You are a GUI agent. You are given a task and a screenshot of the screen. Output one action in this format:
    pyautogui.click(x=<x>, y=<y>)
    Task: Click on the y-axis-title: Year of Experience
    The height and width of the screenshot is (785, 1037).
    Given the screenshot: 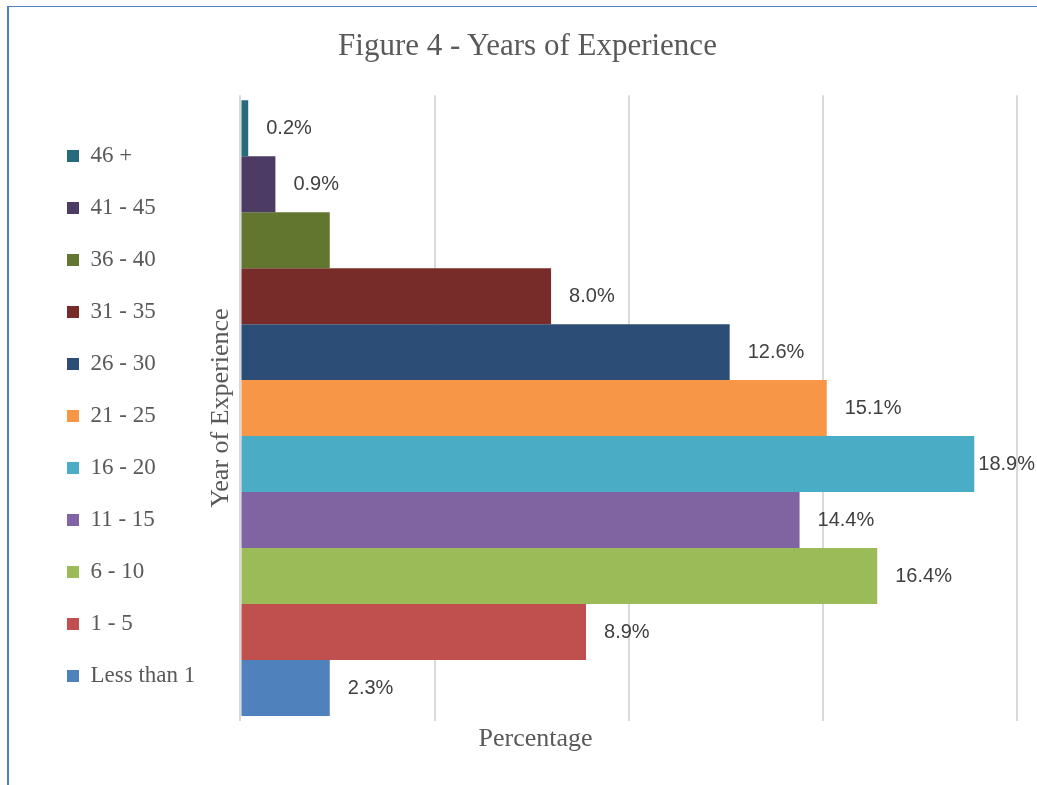 What is the action you would take?
    pyautogui.click(x=219, y=408)
    